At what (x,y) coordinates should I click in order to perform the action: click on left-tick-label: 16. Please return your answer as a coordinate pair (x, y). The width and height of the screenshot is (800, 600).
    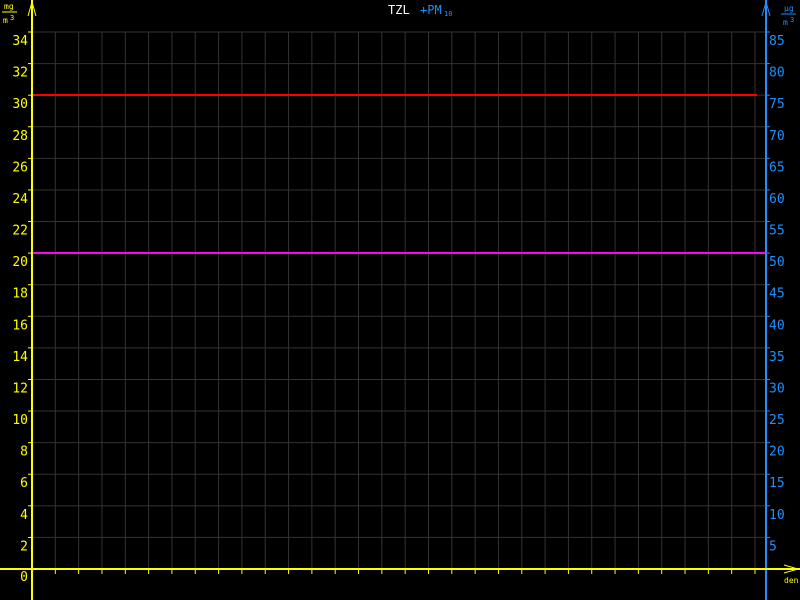
    Looking at the image, I should click on (20, 325).